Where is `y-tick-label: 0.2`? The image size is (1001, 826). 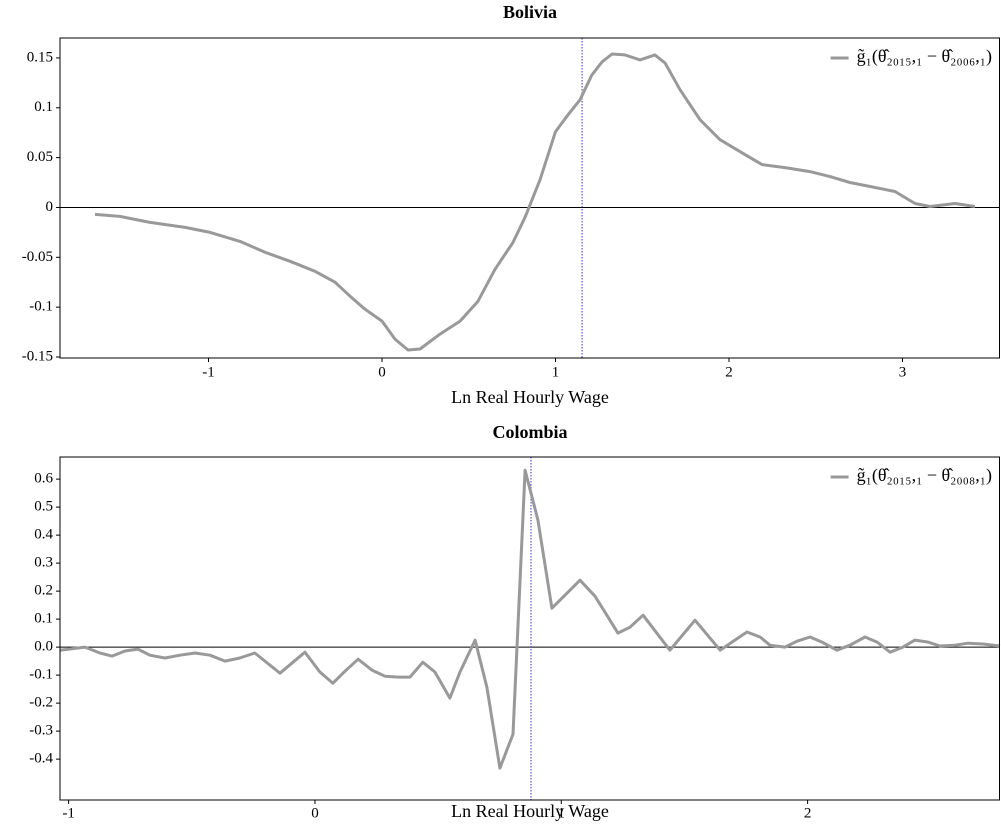 y-tick-label: 0.2 is located at coordinates (43, 591).